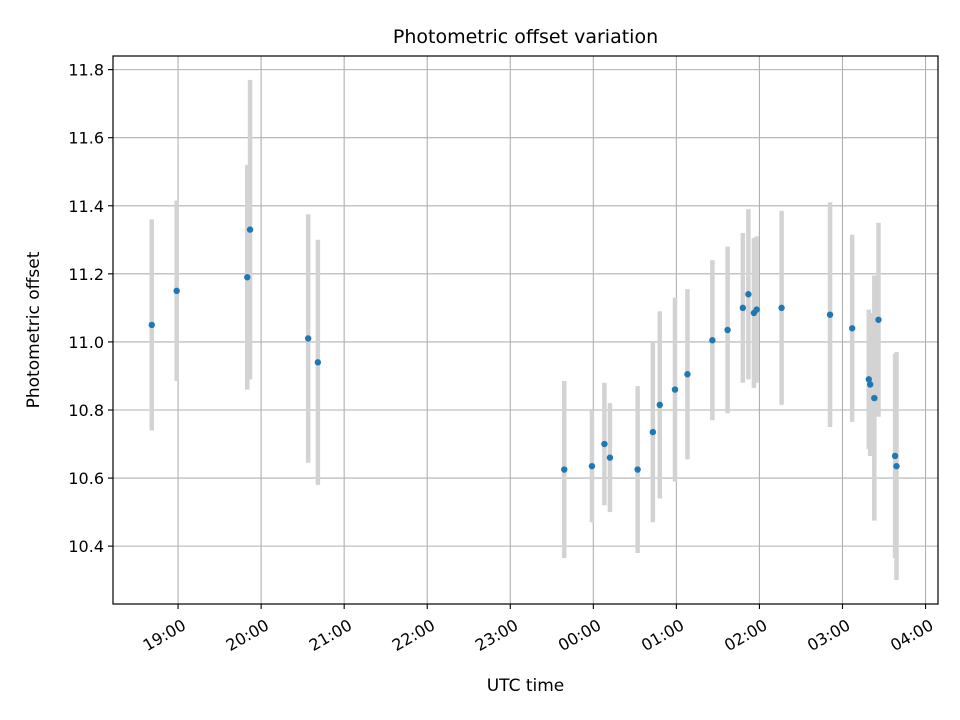  Describe the element at coordinates (525, 37) in the screenshot. I see `chart-title: Photometric offset variation` at that location.